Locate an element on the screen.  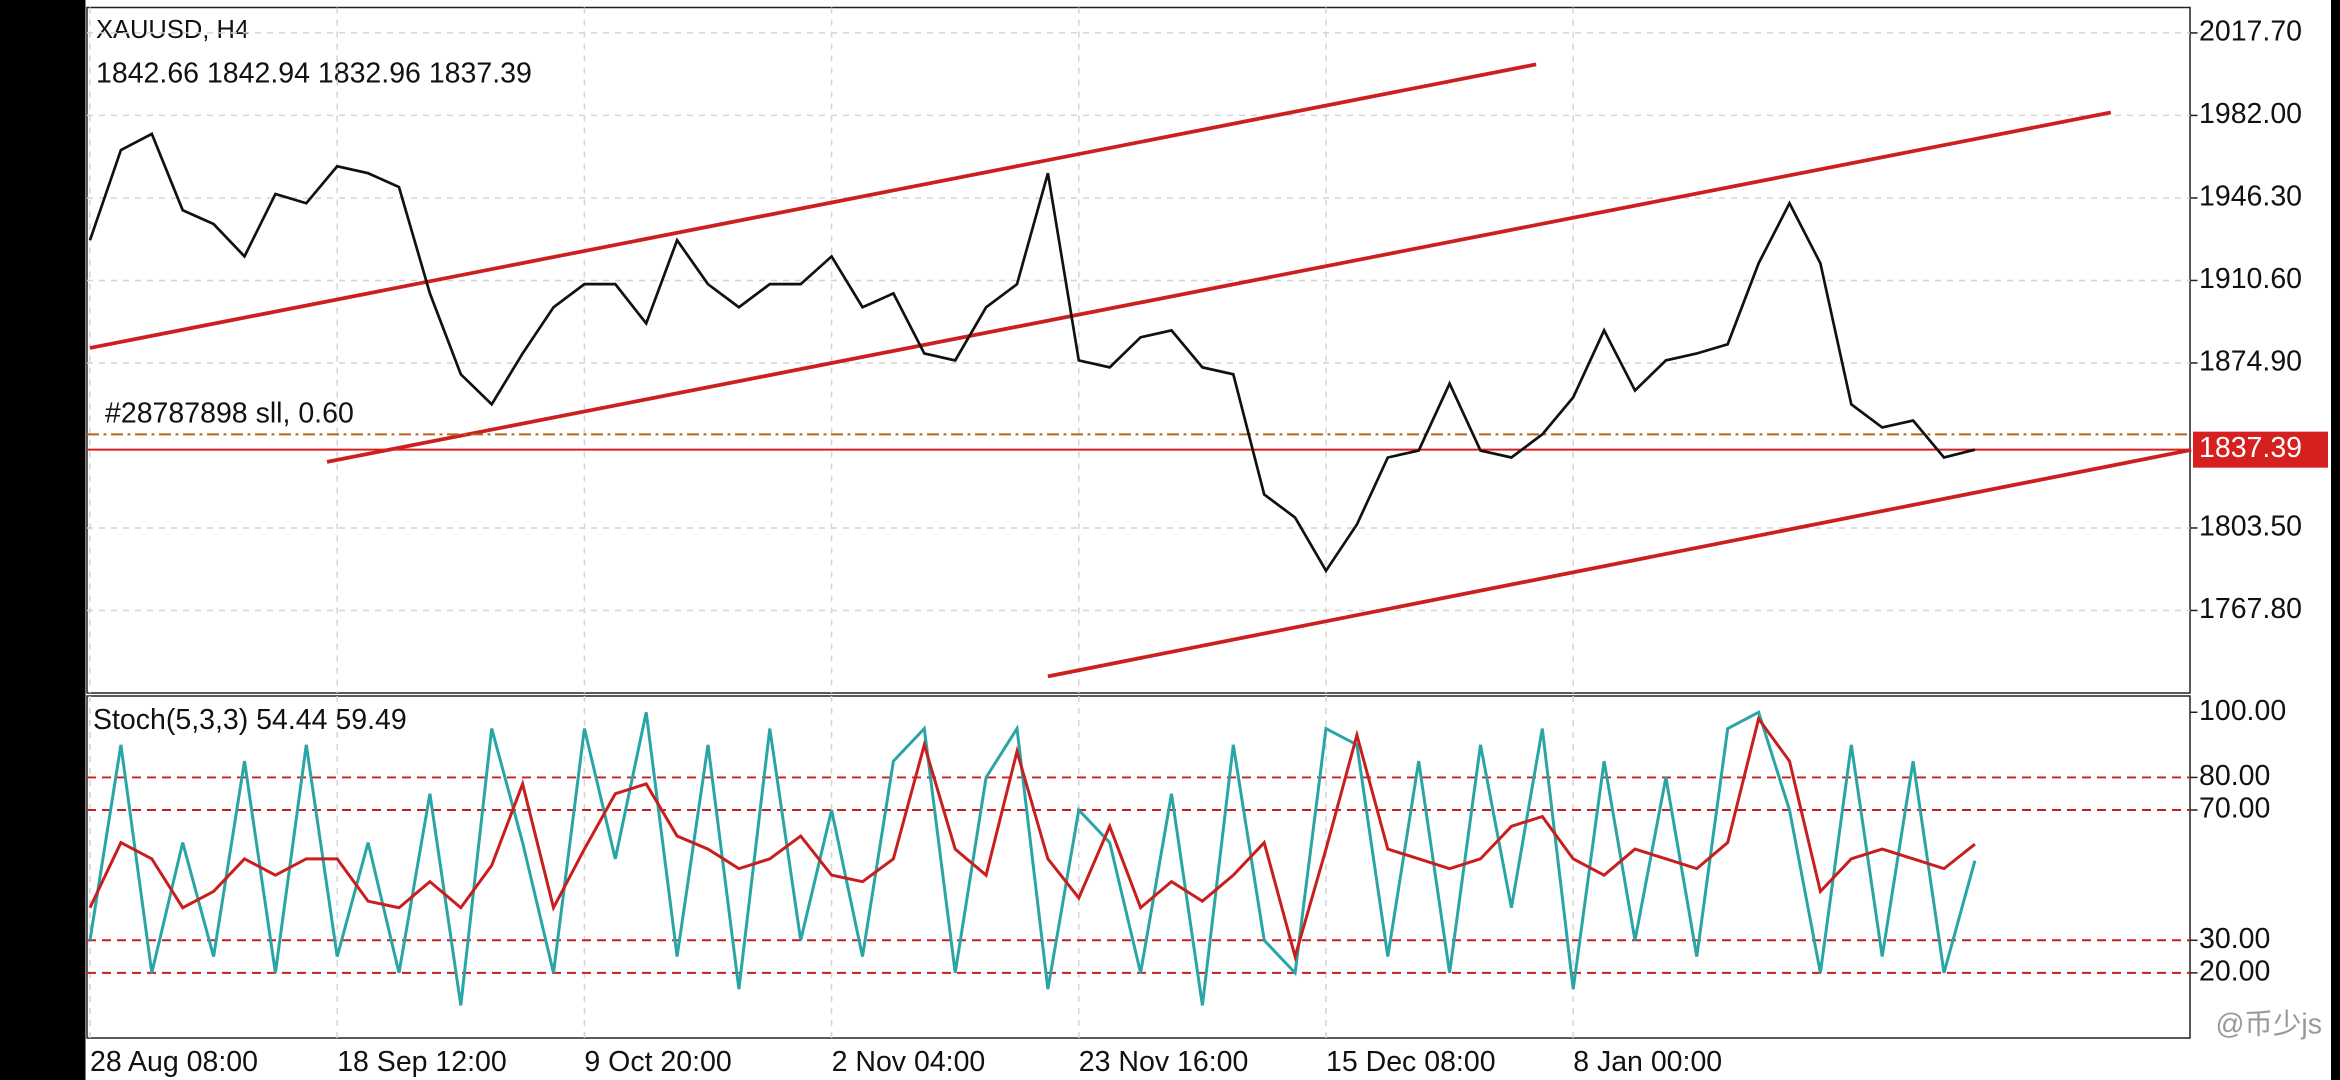
y-tick-label: 70.00 is located at coordinates (2234, 809).